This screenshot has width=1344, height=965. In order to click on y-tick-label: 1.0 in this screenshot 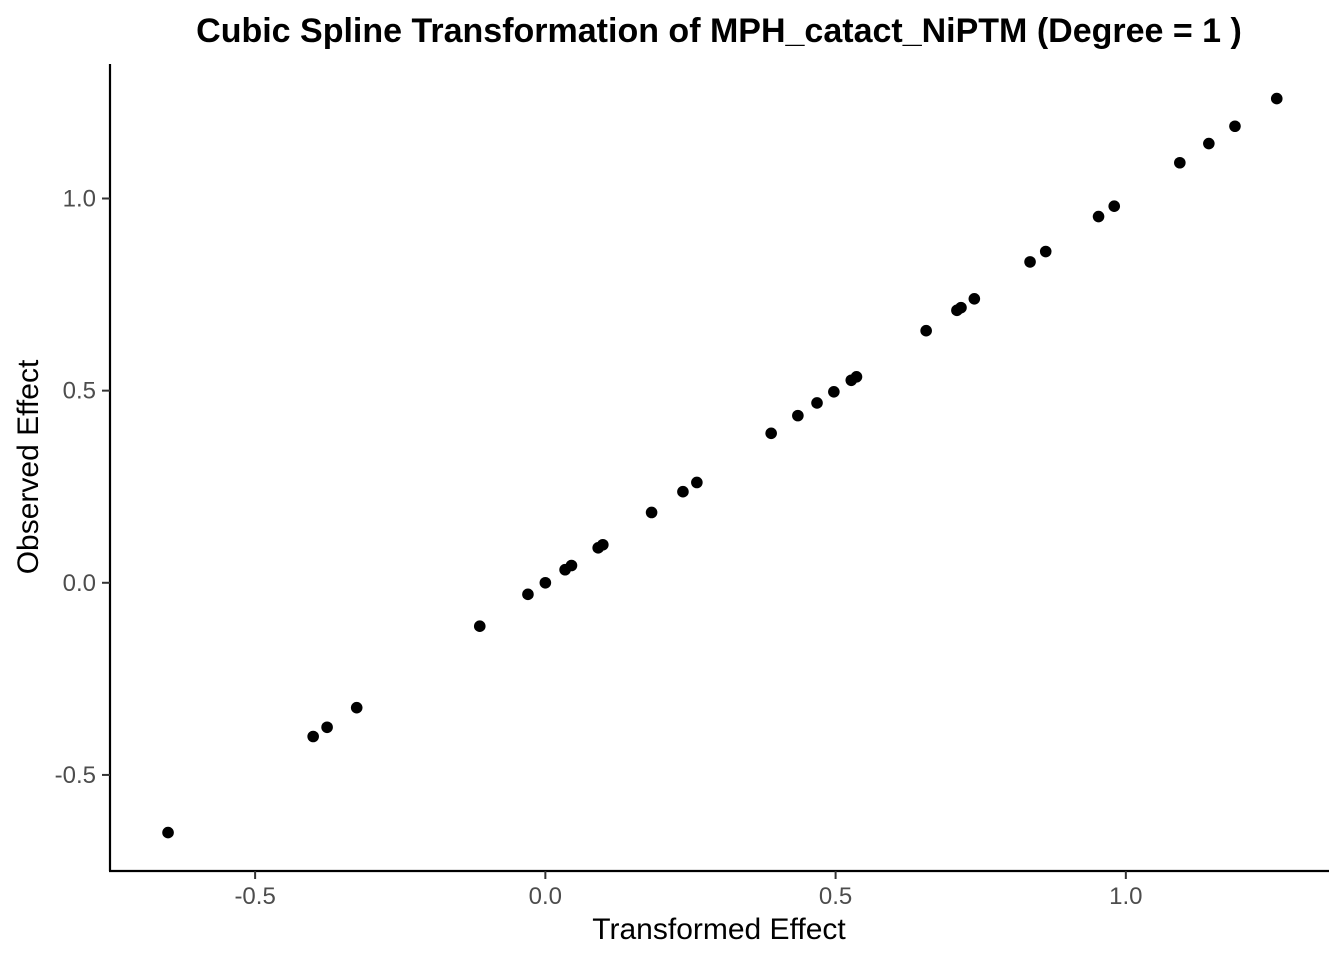, I will do `click(79, 199)`.